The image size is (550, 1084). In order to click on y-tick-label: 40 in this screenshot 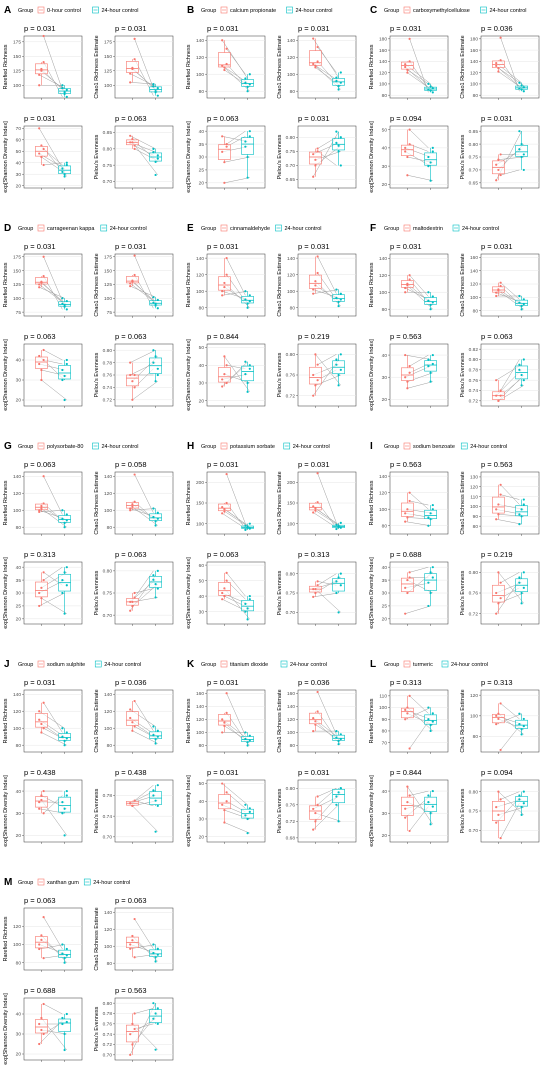, I will do `click(202, 132)`.